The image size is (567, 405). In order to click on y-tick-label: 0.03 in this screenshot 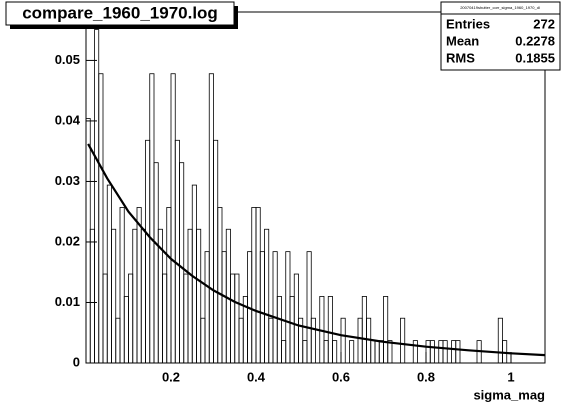, I will do `click(67, 180)`.